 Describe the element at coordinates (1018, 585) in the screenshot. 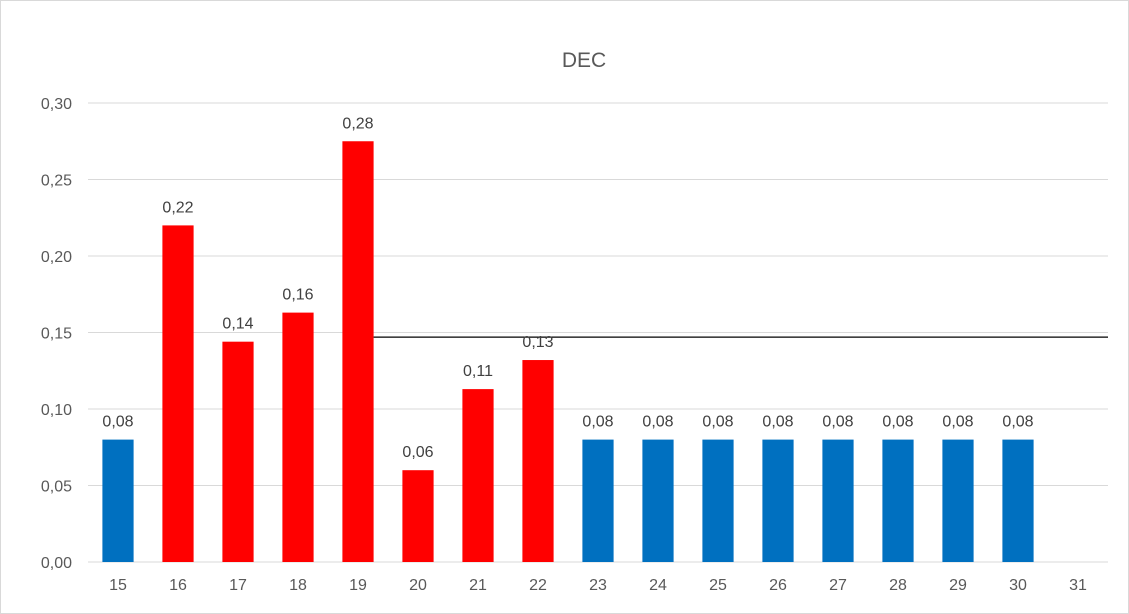

I see `x-tick-label: 30` at that location.